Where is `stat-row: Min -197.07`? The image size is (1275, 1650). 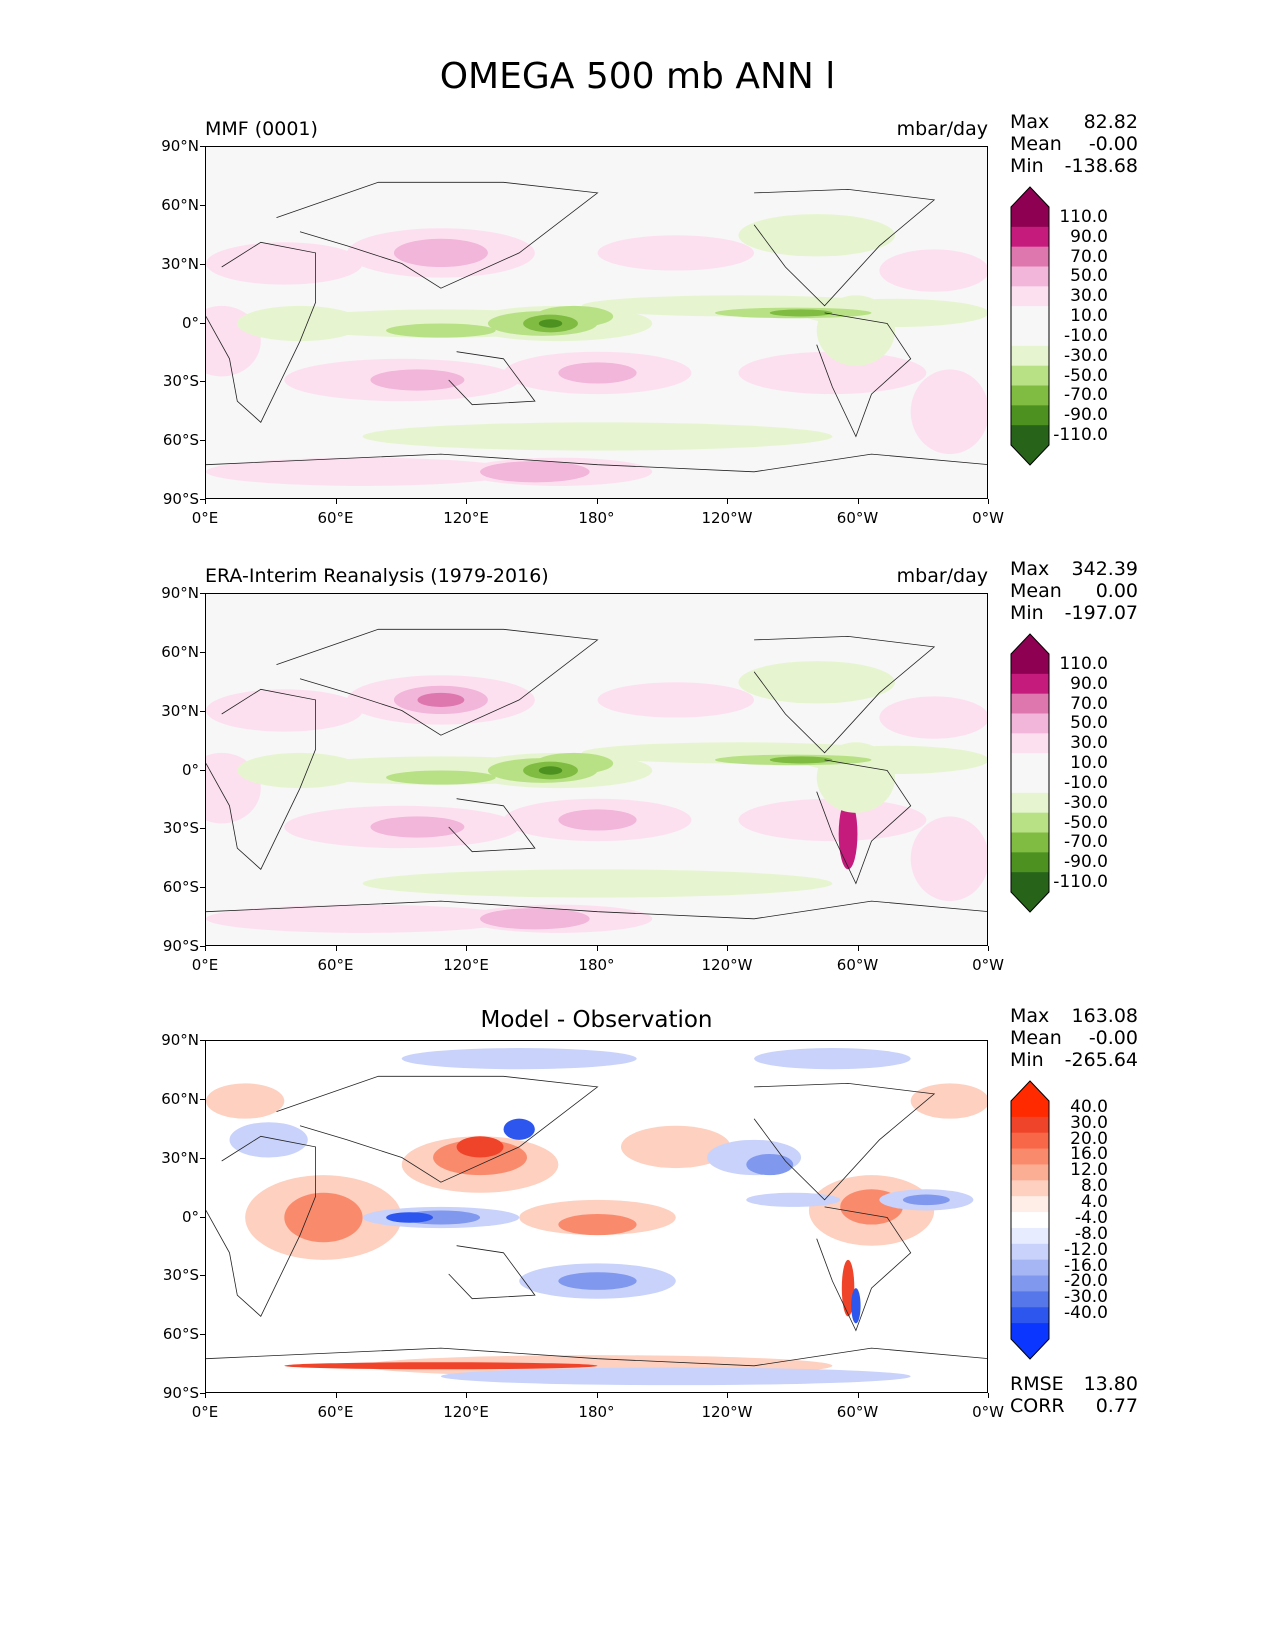
stat-row: Min -197.07 is located at coordinates (1074, 613).